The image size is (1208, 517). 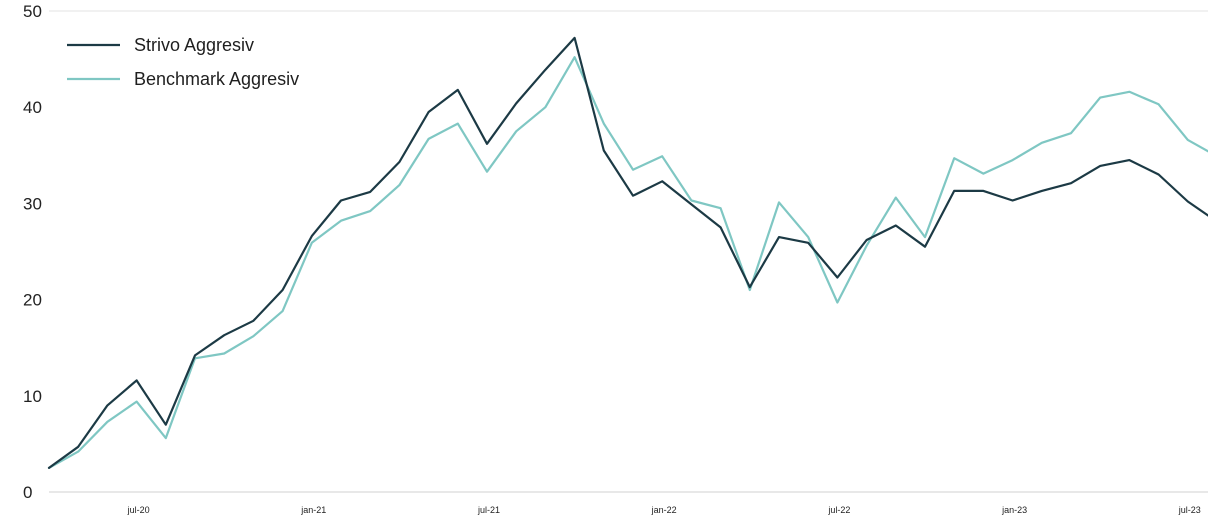 What do you see at coordinates (194, 45) in the screenshot?
I see `legend-label: Strivo Aggresiv` at bounding box center [194, 45].